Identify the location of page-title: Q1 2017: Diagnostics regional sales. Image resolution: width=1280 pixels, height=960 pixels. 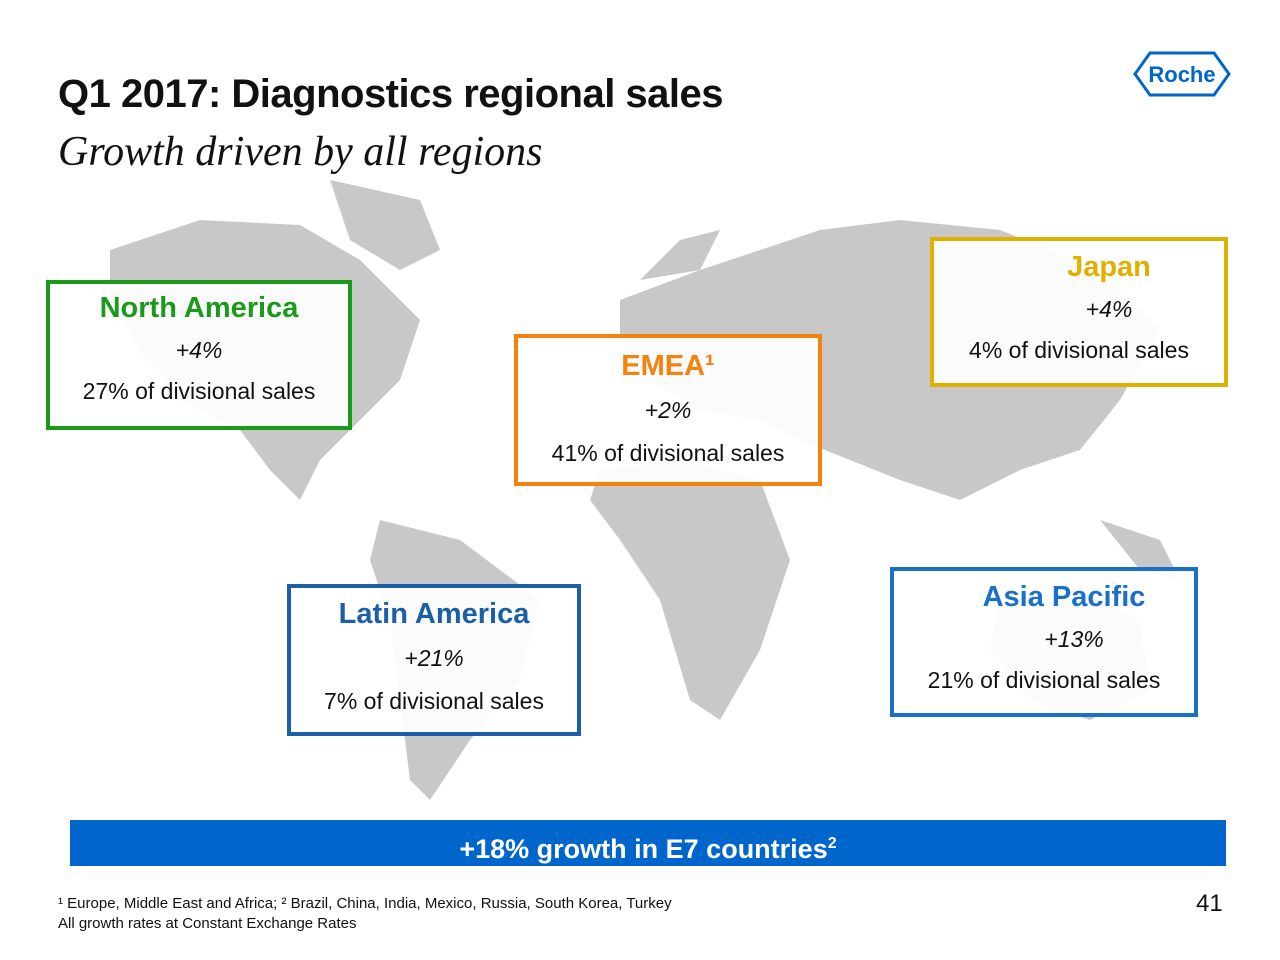
(391, 94).